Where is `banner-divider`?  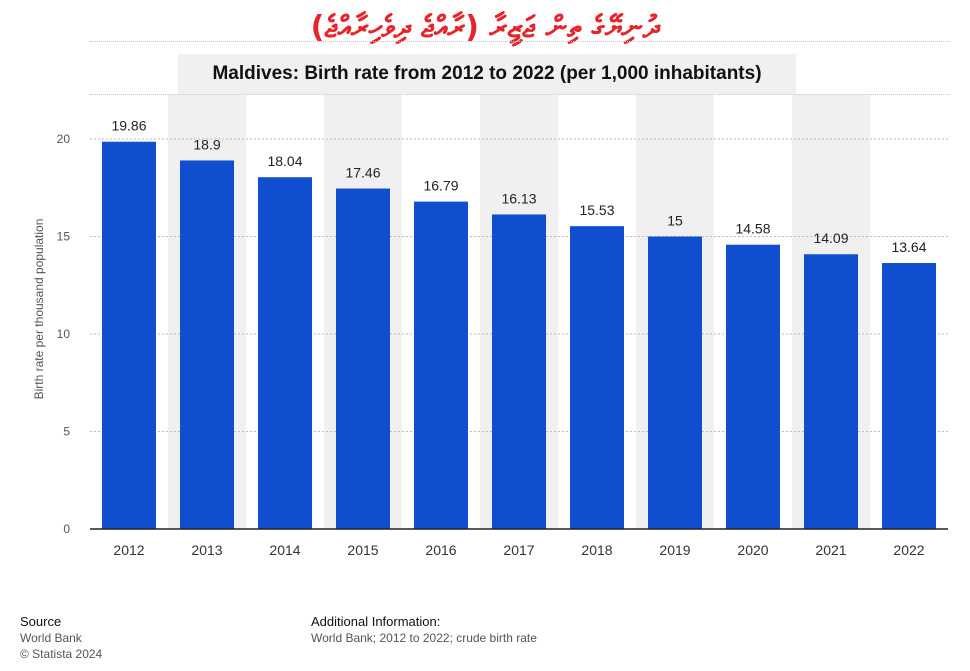
banner-divider is located at coordinates (520, 41).